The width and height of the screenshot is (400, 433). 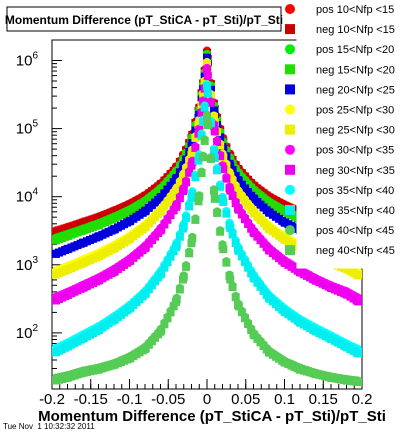 What do you see at coordinates (27, 59) in the screenshot?
I see `y-tick-label: 10⁶` at bounding box center [27, 59].